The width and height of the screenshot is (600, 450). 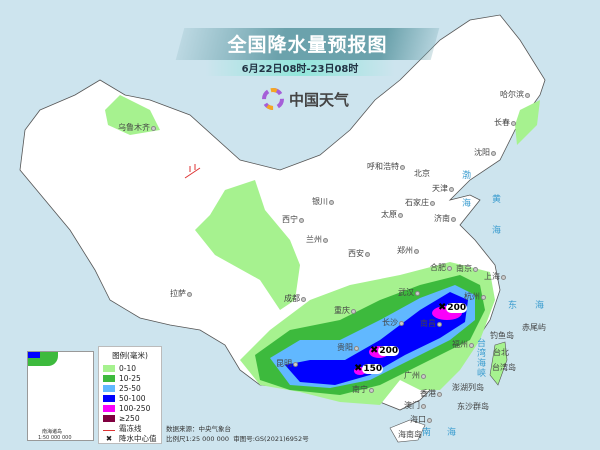 What do you see at coordinates (128, 368) in the screenshot?
I see `legend-label: 0-10` at bounding box center [128, 368].